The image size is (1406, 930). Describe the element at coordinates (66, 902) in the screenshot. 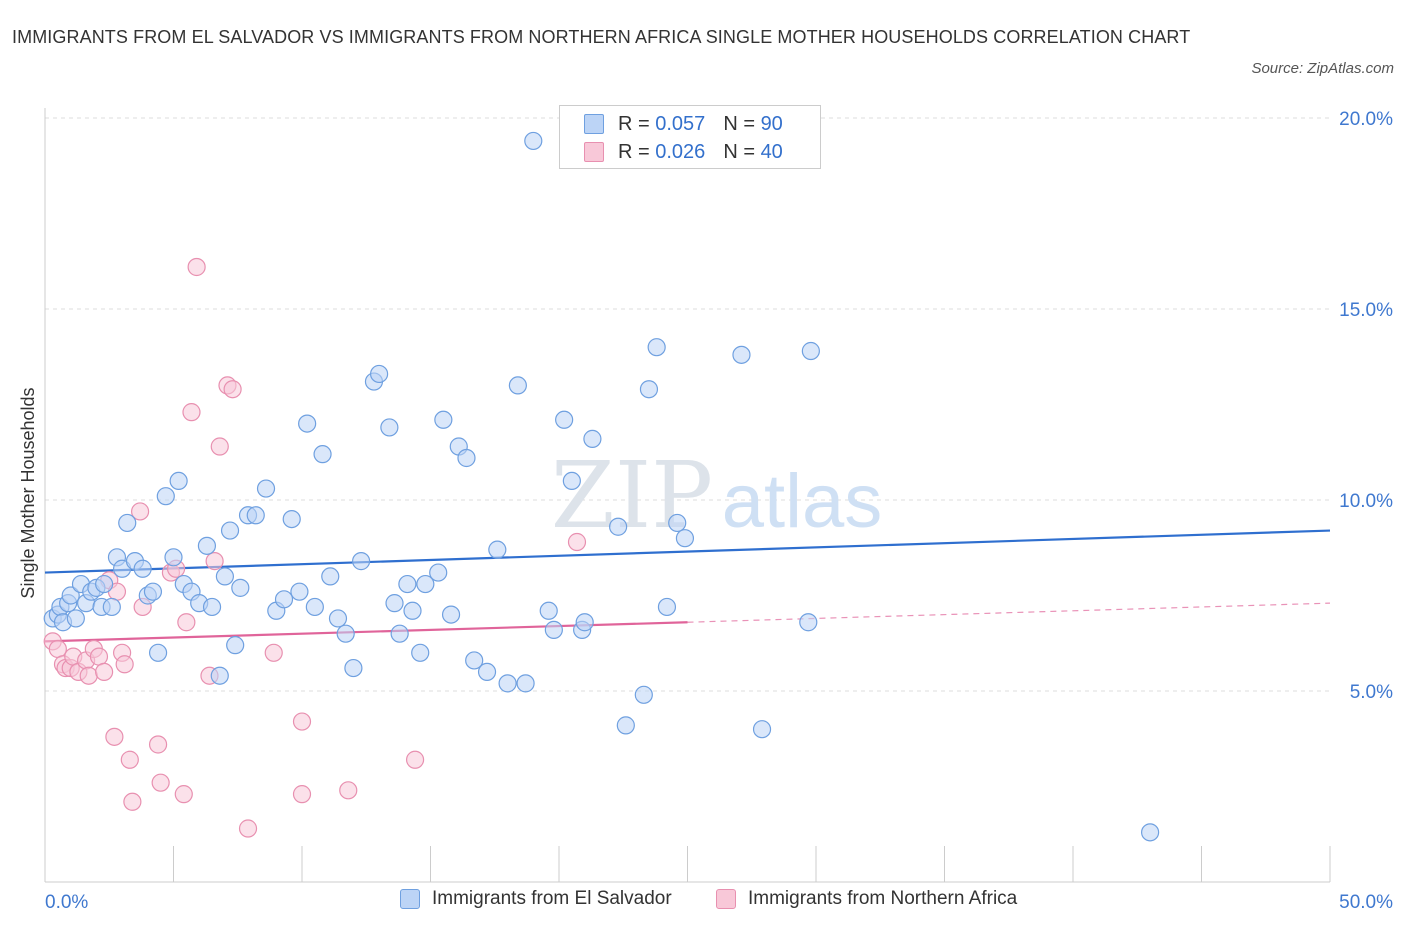

I see `x-tick-label: 0.0%` at that location.